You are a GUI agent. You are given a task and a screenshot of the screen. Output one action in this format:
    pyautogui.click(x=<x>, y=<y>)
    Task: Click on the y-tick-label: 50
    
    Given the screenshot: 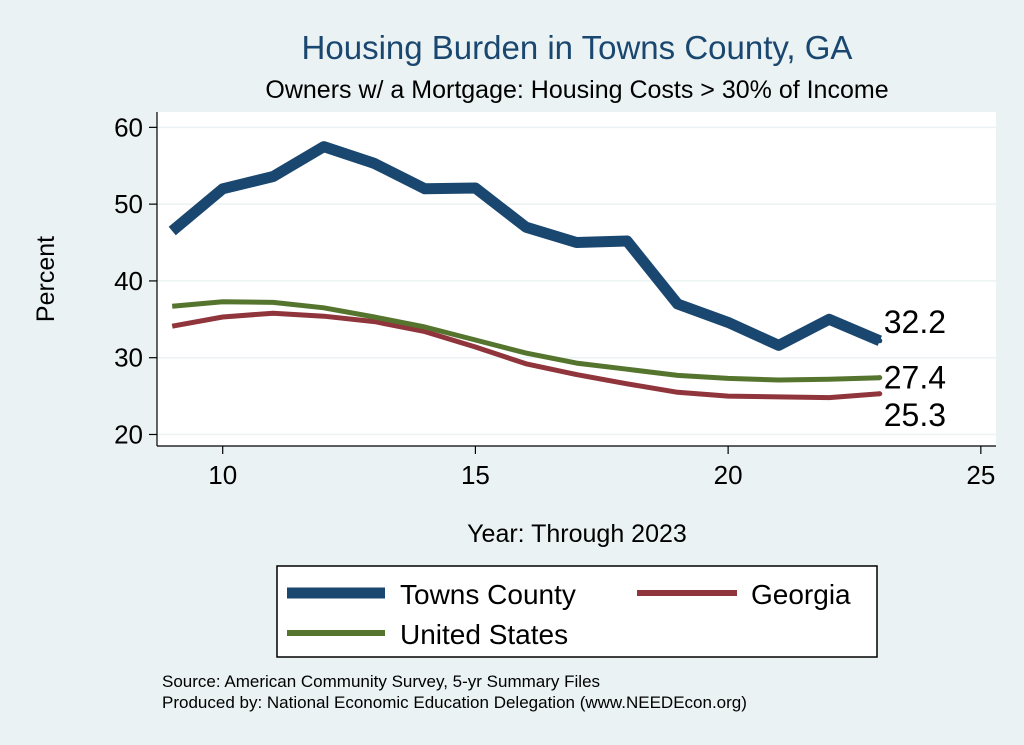 What is the action you would take?
    pyautogui.click(x=128, y=204)
    